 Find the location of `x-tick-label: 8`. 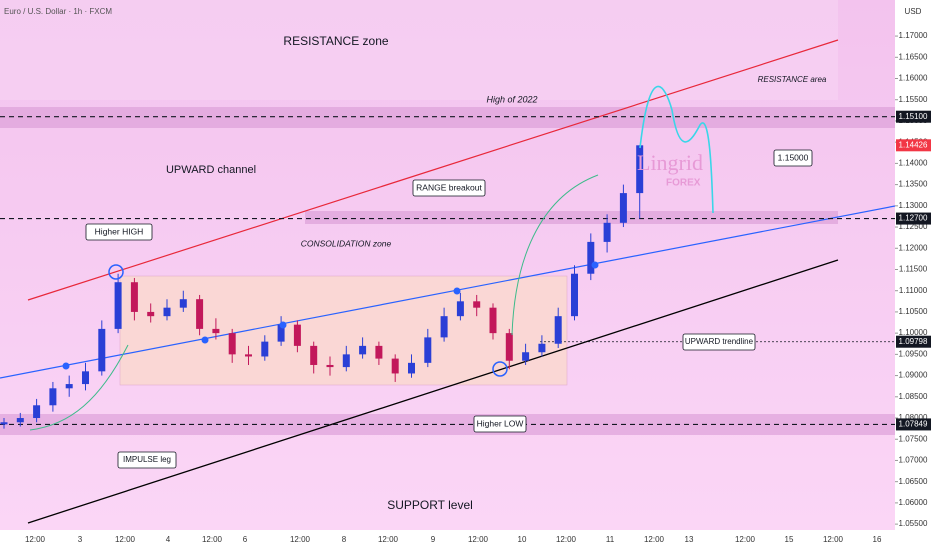

x-tick-label: 8 is located at coordinates (344, 539).